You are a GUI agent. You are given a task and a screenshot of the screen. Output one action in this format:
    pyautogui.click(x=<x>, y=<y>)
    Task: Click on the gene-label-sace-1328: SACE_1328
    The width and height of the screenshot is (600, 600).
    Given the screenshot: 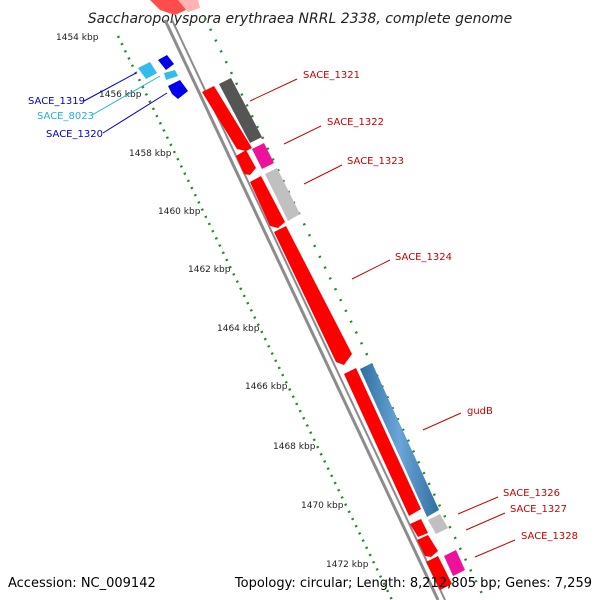 What is the action you would take?
    pyautogui.click(x=549, y=536)
    